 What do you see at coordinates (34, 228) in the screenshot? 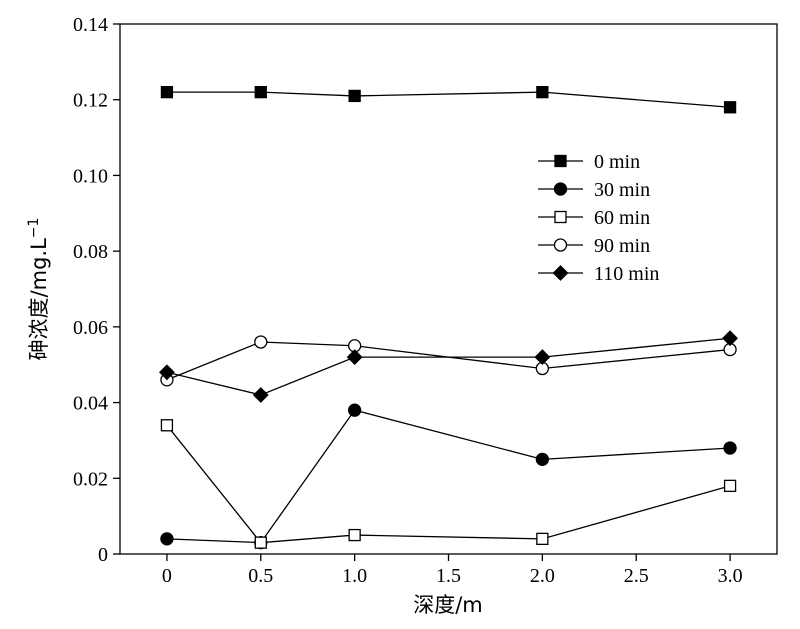
I see `y-axis-label-exponent: −1` at bounding box center [34, 228].